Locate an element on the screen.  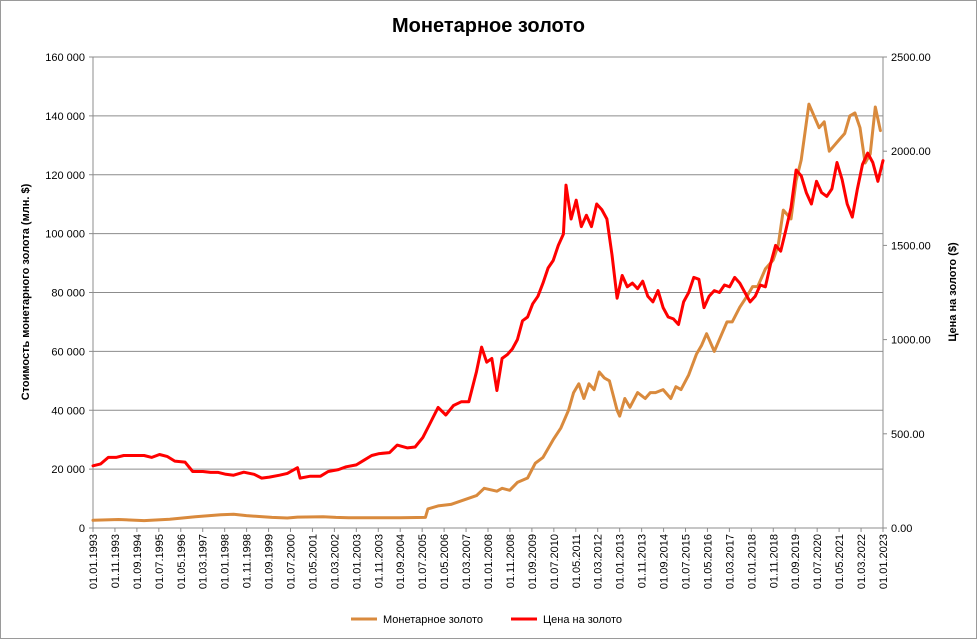
x-tick-label: 01.01.1993 is located at coordinates (94, 561).